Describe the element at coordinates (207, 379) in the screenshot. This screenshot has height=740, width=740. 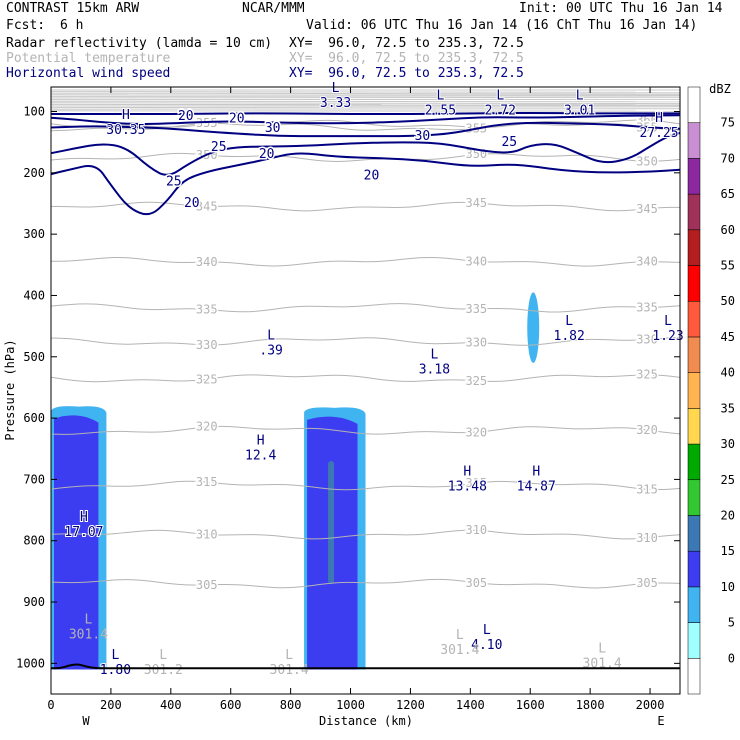
I see `theta-contour-label: 325` at that location.